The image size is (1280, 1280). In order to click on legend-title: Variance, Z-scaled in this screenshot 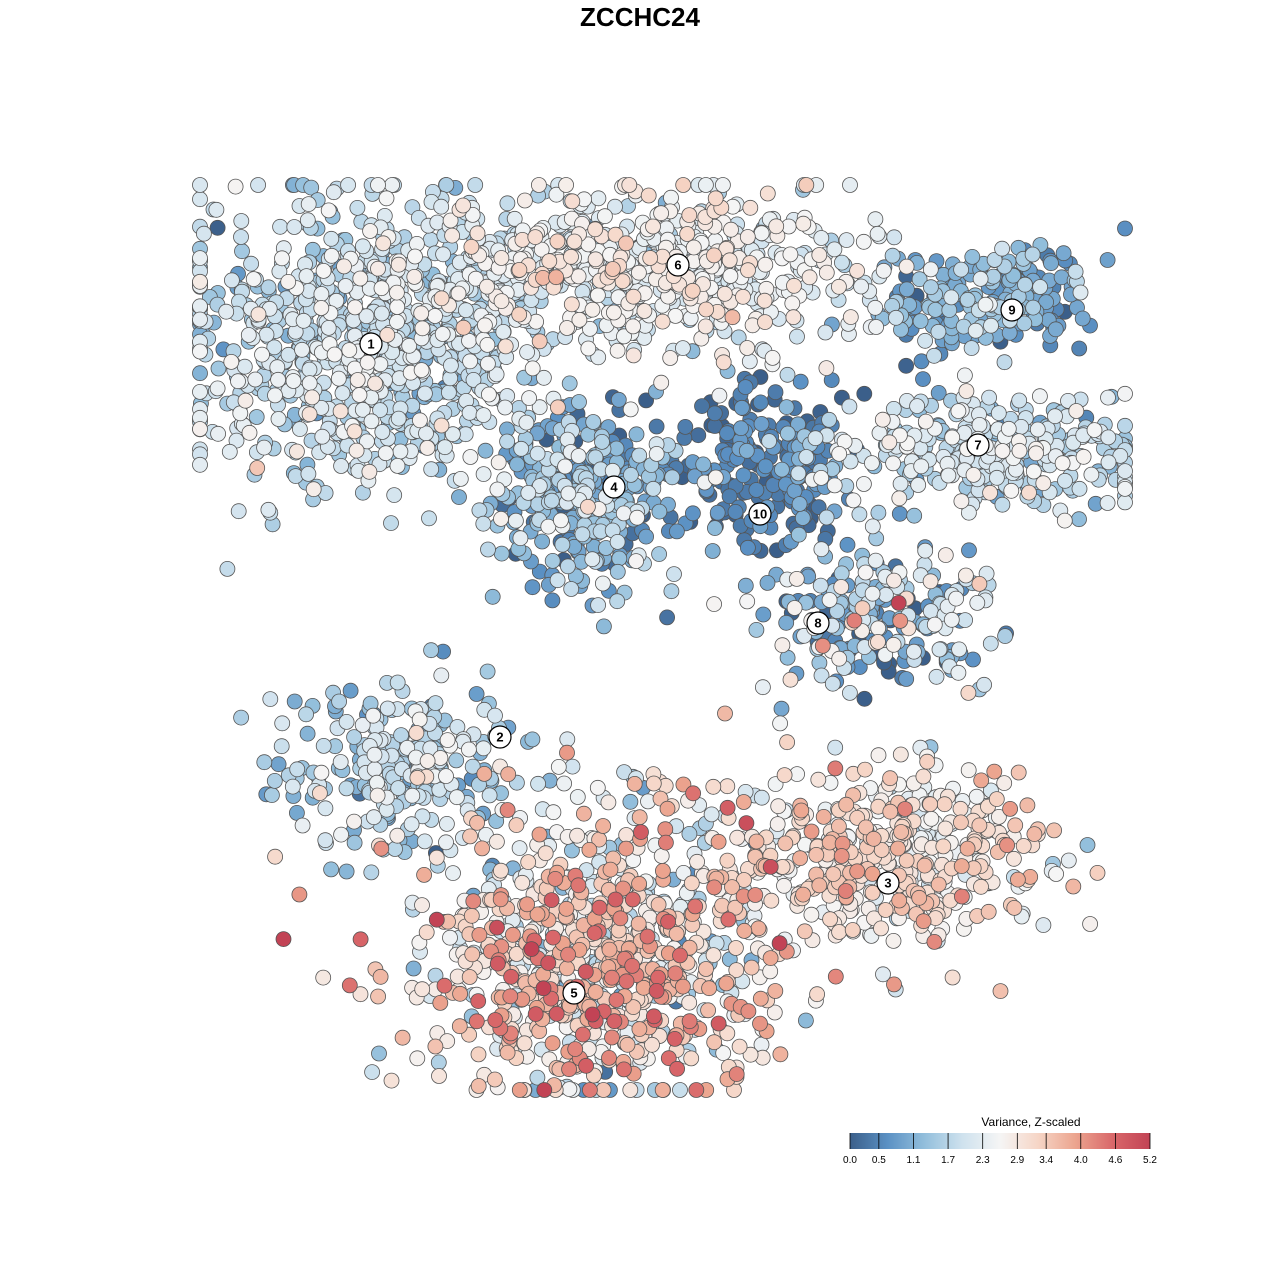, I will do `click(1030, 1122)`.